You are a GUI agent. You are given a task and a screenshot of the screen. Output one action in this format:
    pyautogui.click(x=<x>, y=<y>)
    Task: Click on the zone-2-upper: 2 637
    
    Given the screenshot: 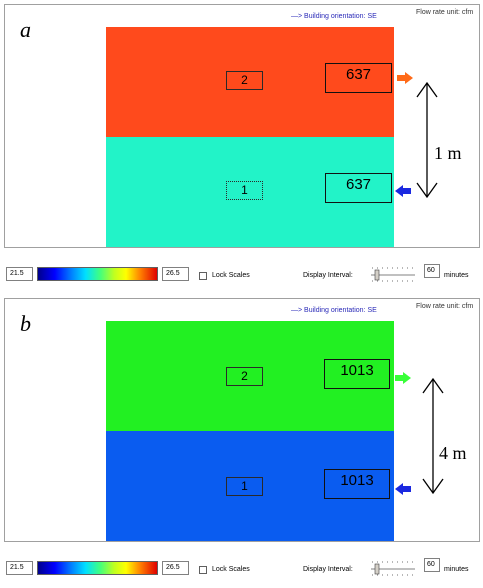 What is the action you would take?
    pyautogui.click(x=250, y=82)
    